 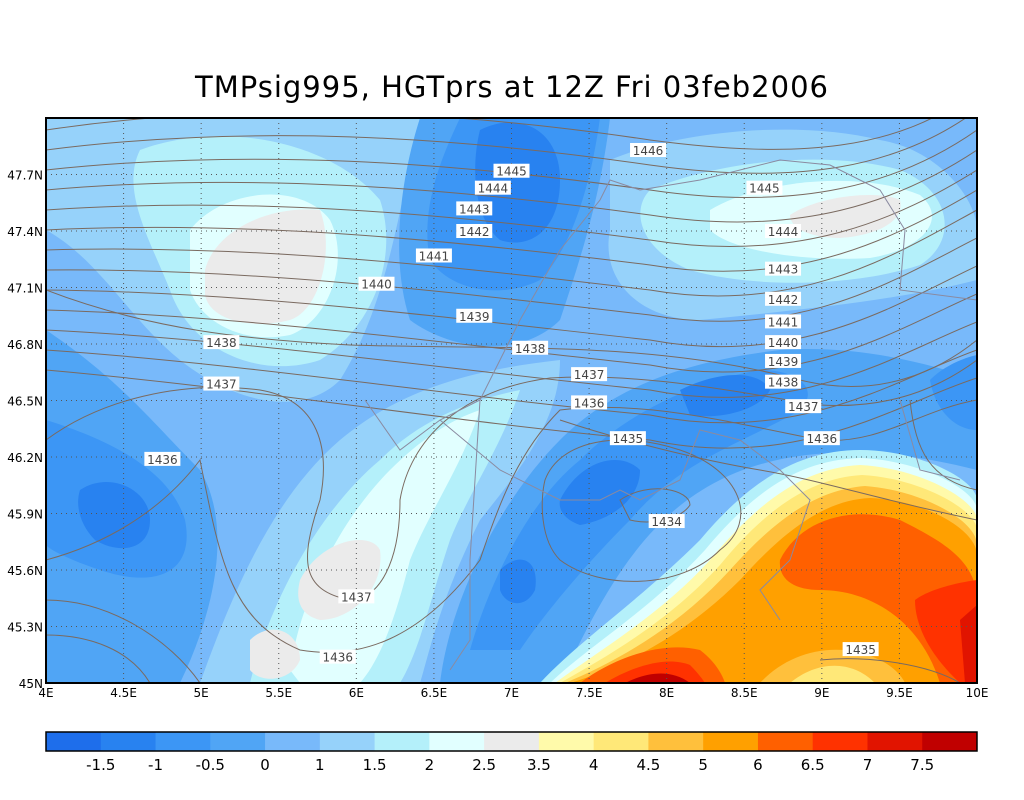 I want to click on map-title: TMPsig995, HGTprs at 12Z Fri 03feb2006, so click(x=512, y=87).